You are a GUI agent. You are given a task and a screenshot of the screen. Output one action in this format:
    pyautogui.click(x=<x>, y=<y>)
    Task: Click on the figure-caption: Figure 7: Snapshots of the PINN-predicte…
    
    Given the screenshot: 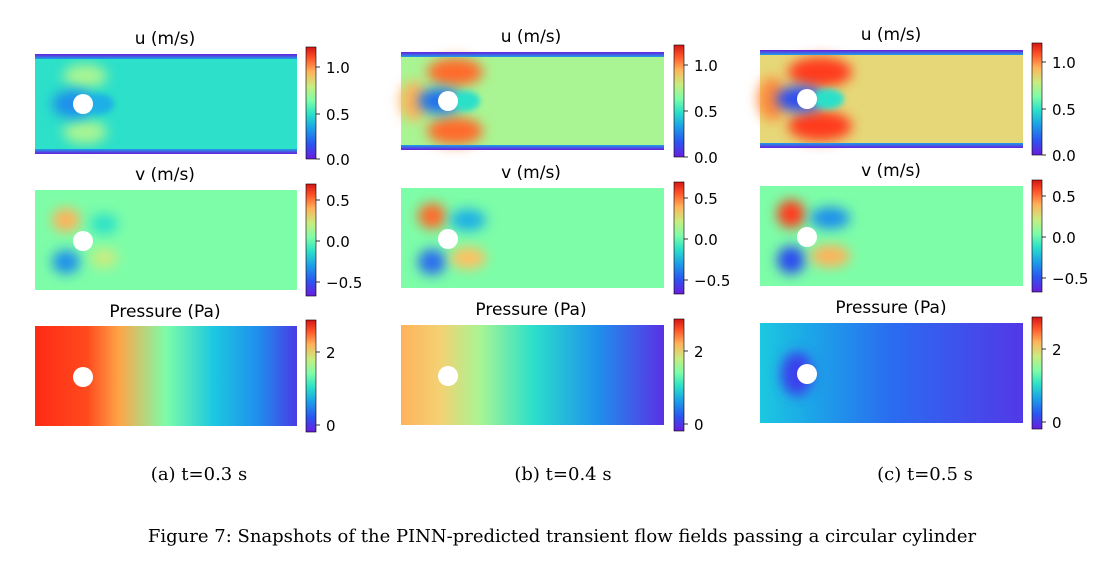 What is the action you would take?
    pyautogui.click(x=562, y=536)
    